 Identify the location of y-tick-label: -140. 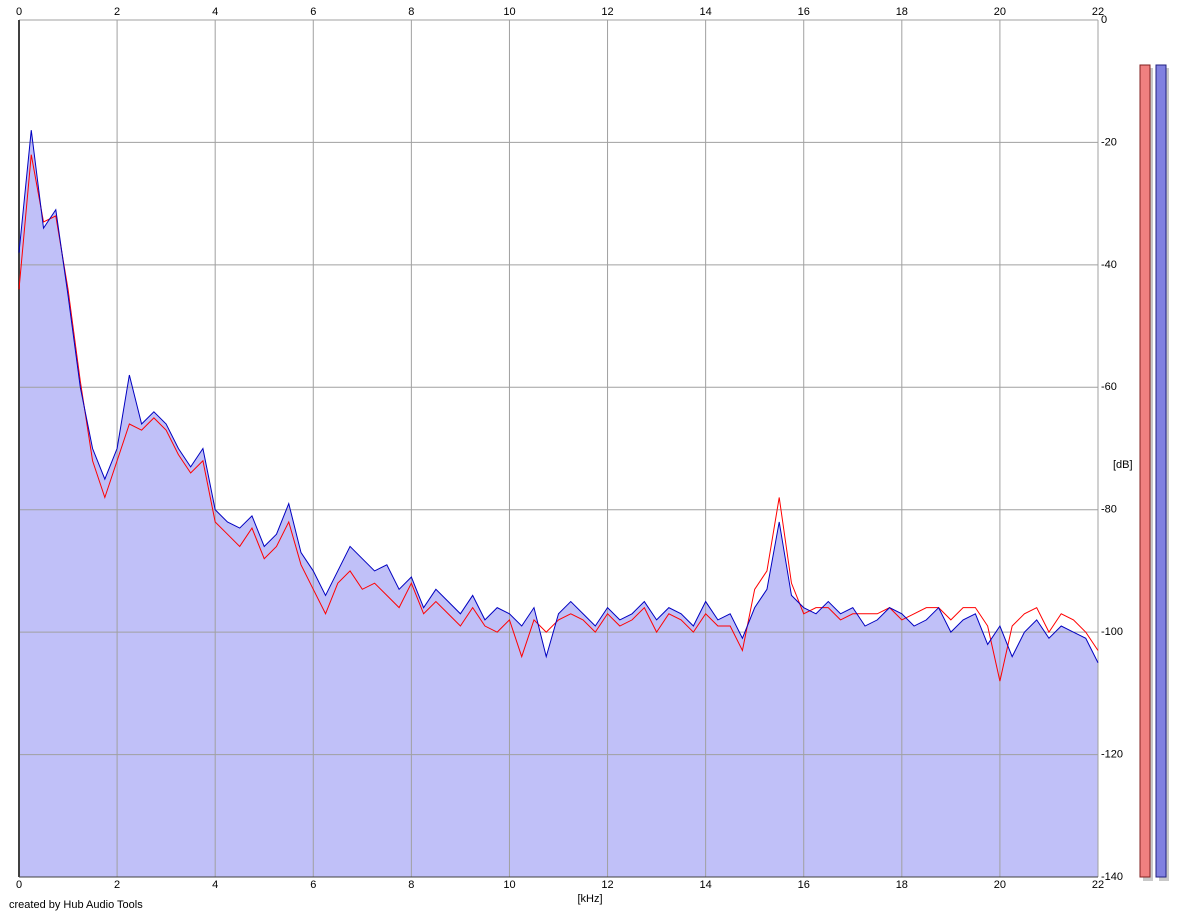
(1112, 877).